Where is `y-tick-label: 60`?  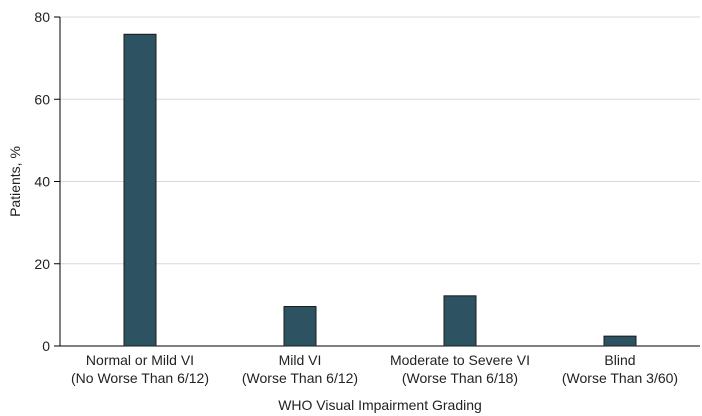
y-tick-label: 60 is located at coordinates (42, 99).